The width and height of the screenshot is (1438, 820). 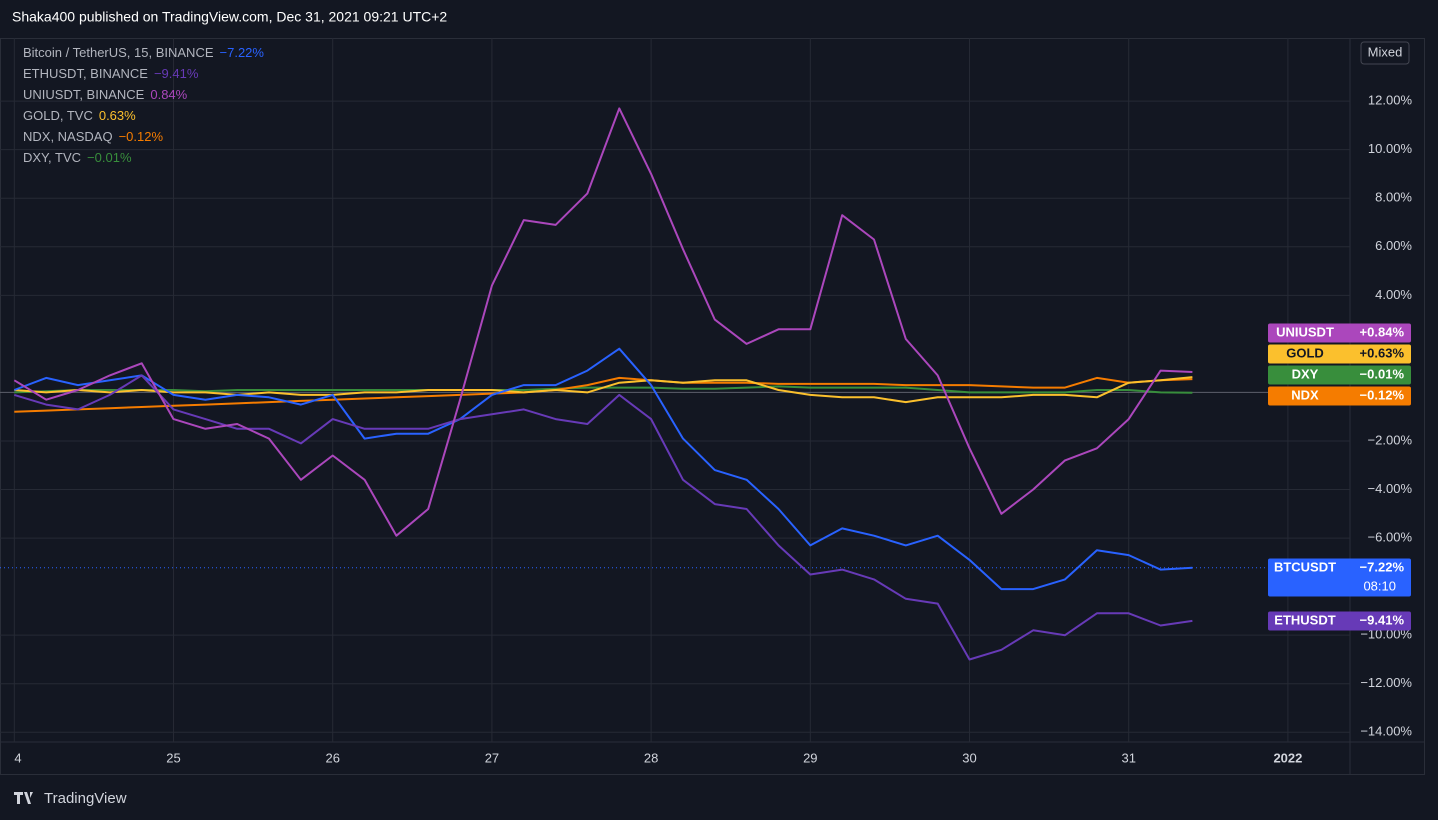 What do you see at coordinates (1382, 352) in the screenshot?
I see `badge-value: +0.63%` at bounding box center [1382, 352].